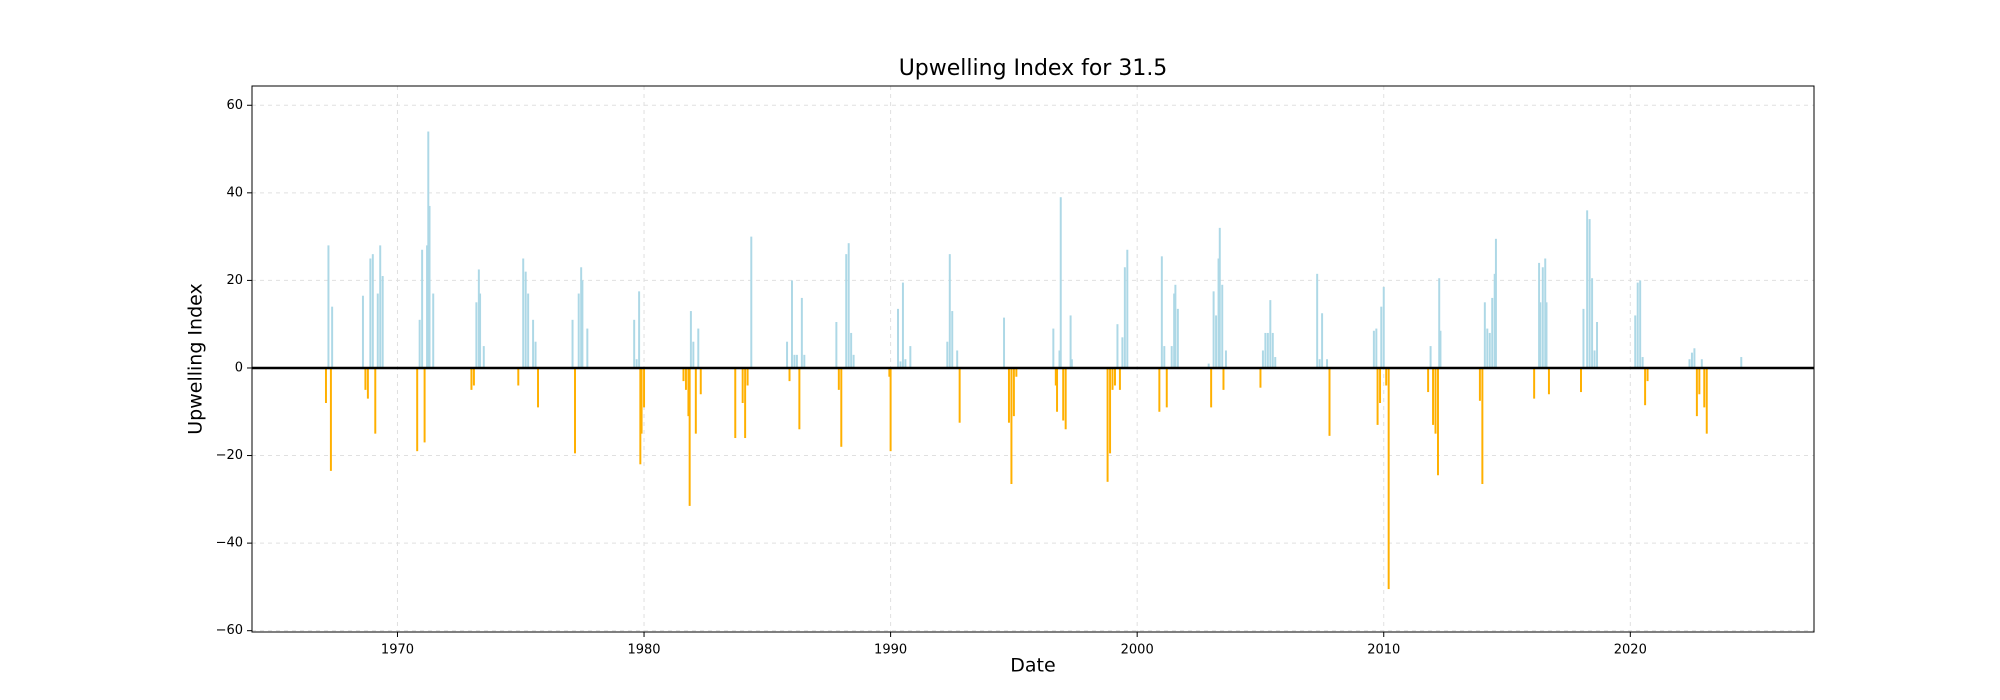  I want to click on x-tick-label: 2000, so click(1137, 650).